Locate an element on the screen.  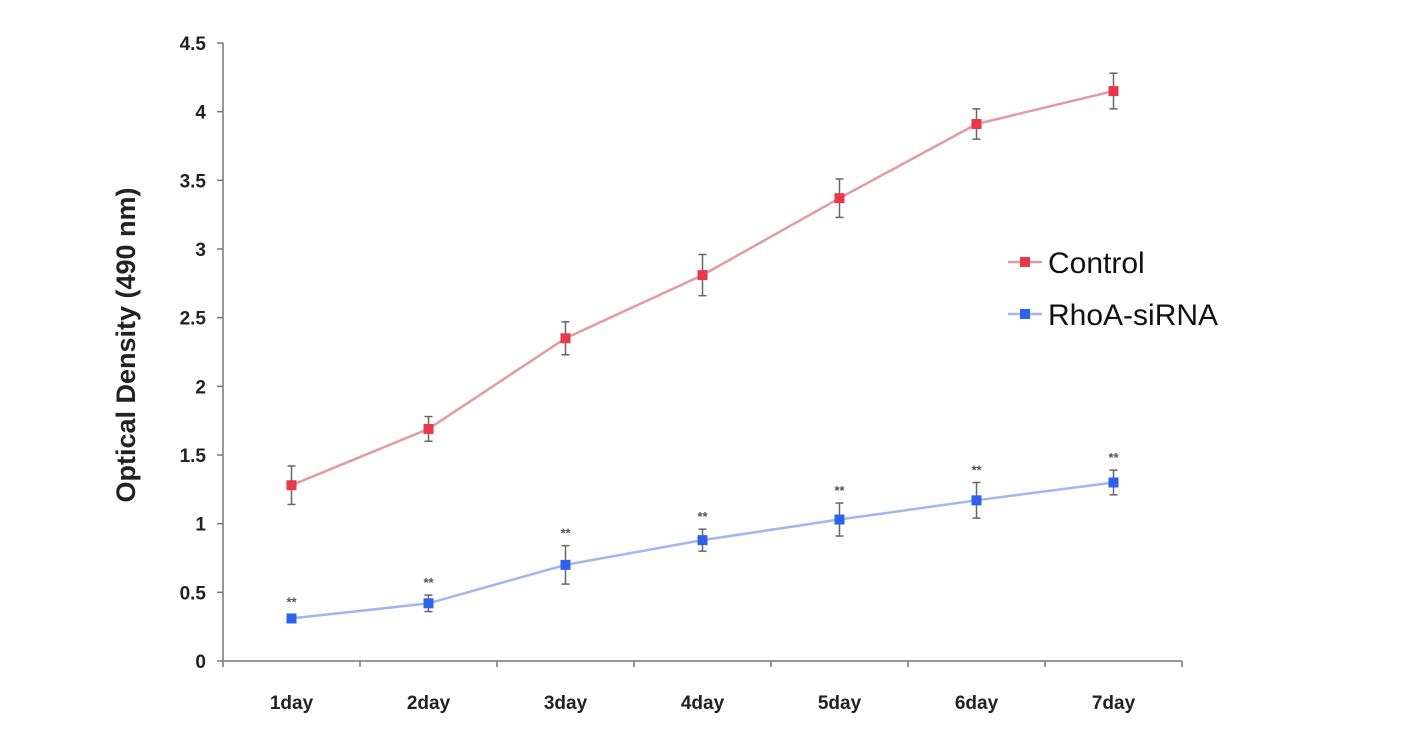
x-tick-label: 7day is located at coordinates (1114, 703).